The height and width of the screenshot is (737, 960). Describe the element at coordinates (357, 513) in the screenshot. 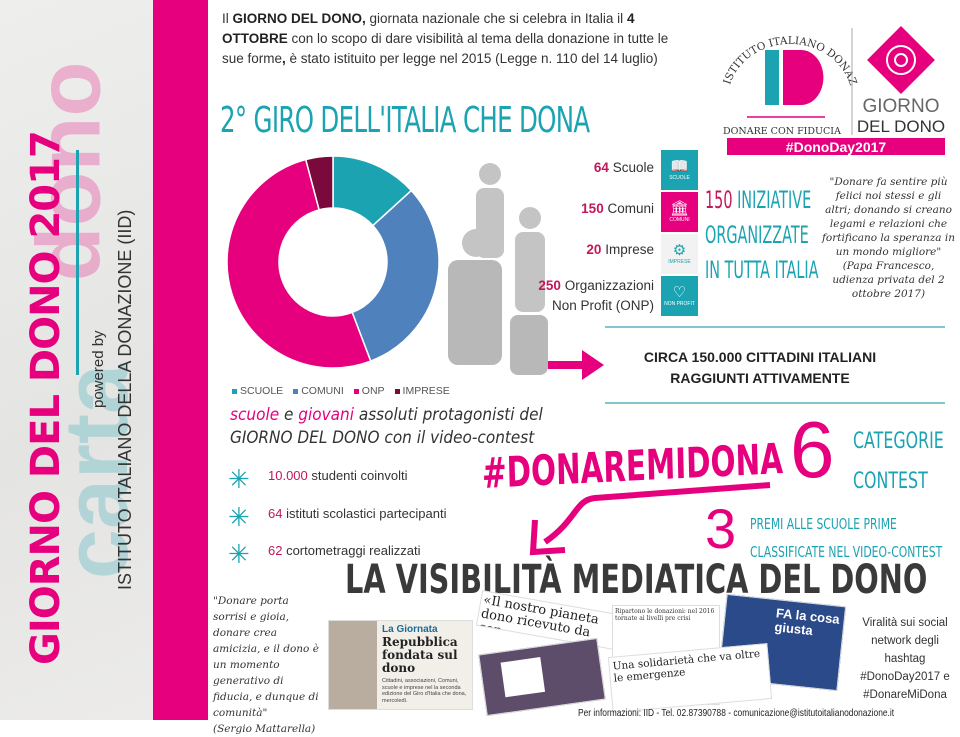

I see `bullet-schools: 64 istituti scolastici partecipanti` at that location.